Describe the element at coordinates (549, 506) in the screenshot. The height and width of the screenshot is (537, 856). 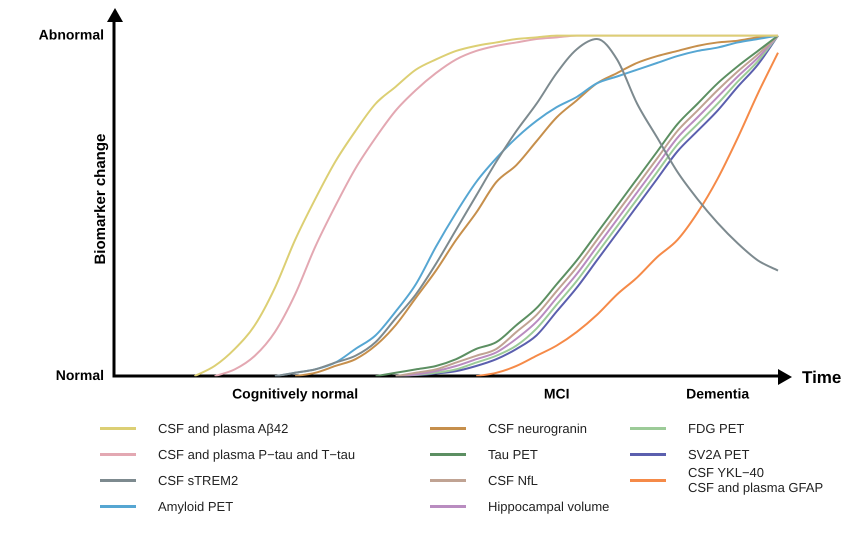
I see `legend-label: Hippocampal volume` at that location.